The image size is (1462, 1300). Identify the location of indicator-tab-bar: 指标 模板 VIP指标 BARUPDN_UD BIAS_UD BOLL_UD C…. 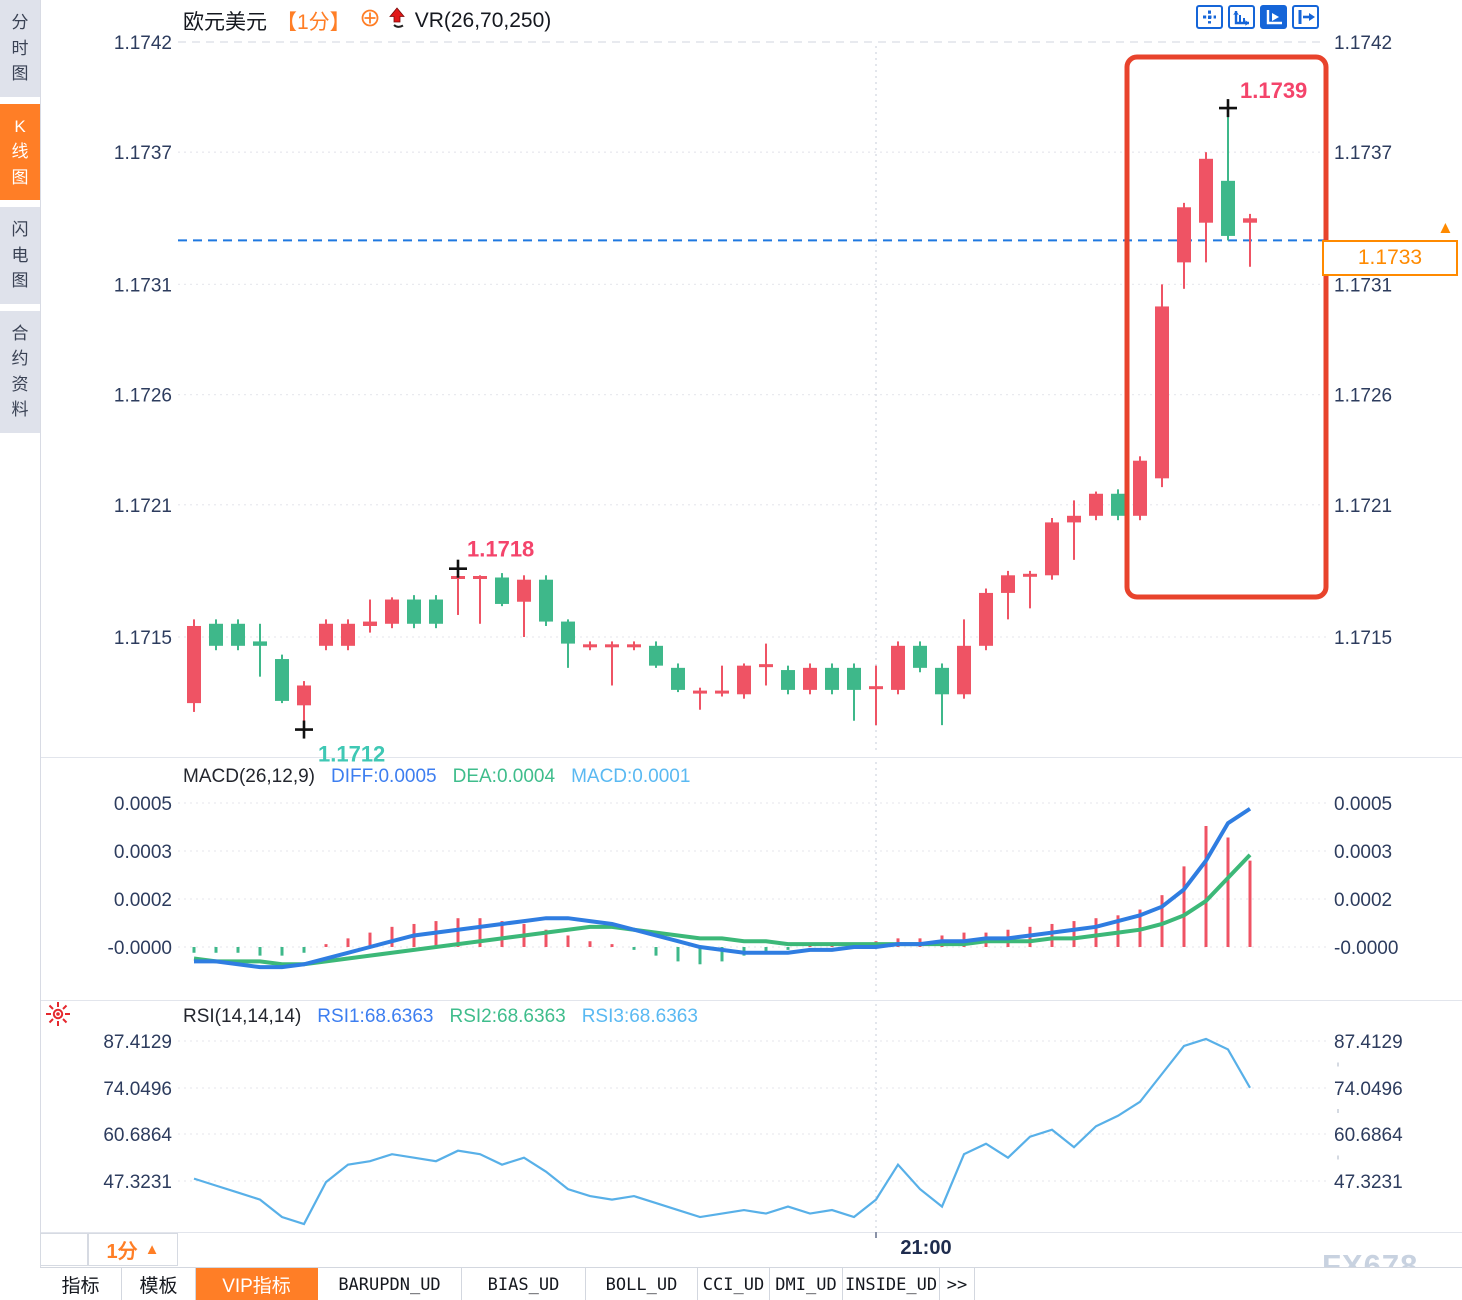
(751, 1283).